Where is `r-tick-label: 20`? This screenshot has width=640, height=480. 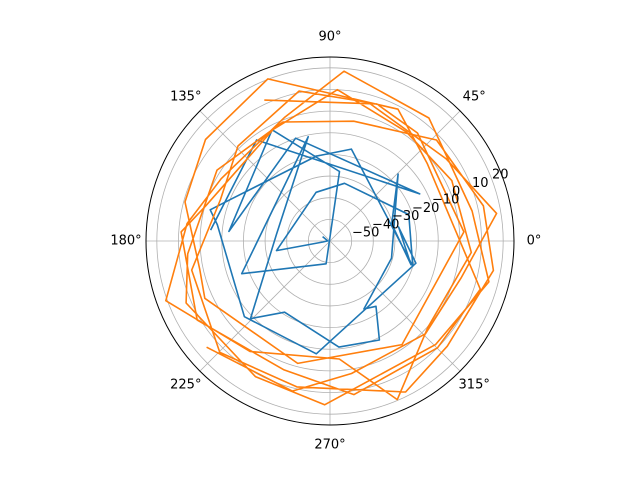 r-tick-label: 20 is located at coordinates (500, 175).